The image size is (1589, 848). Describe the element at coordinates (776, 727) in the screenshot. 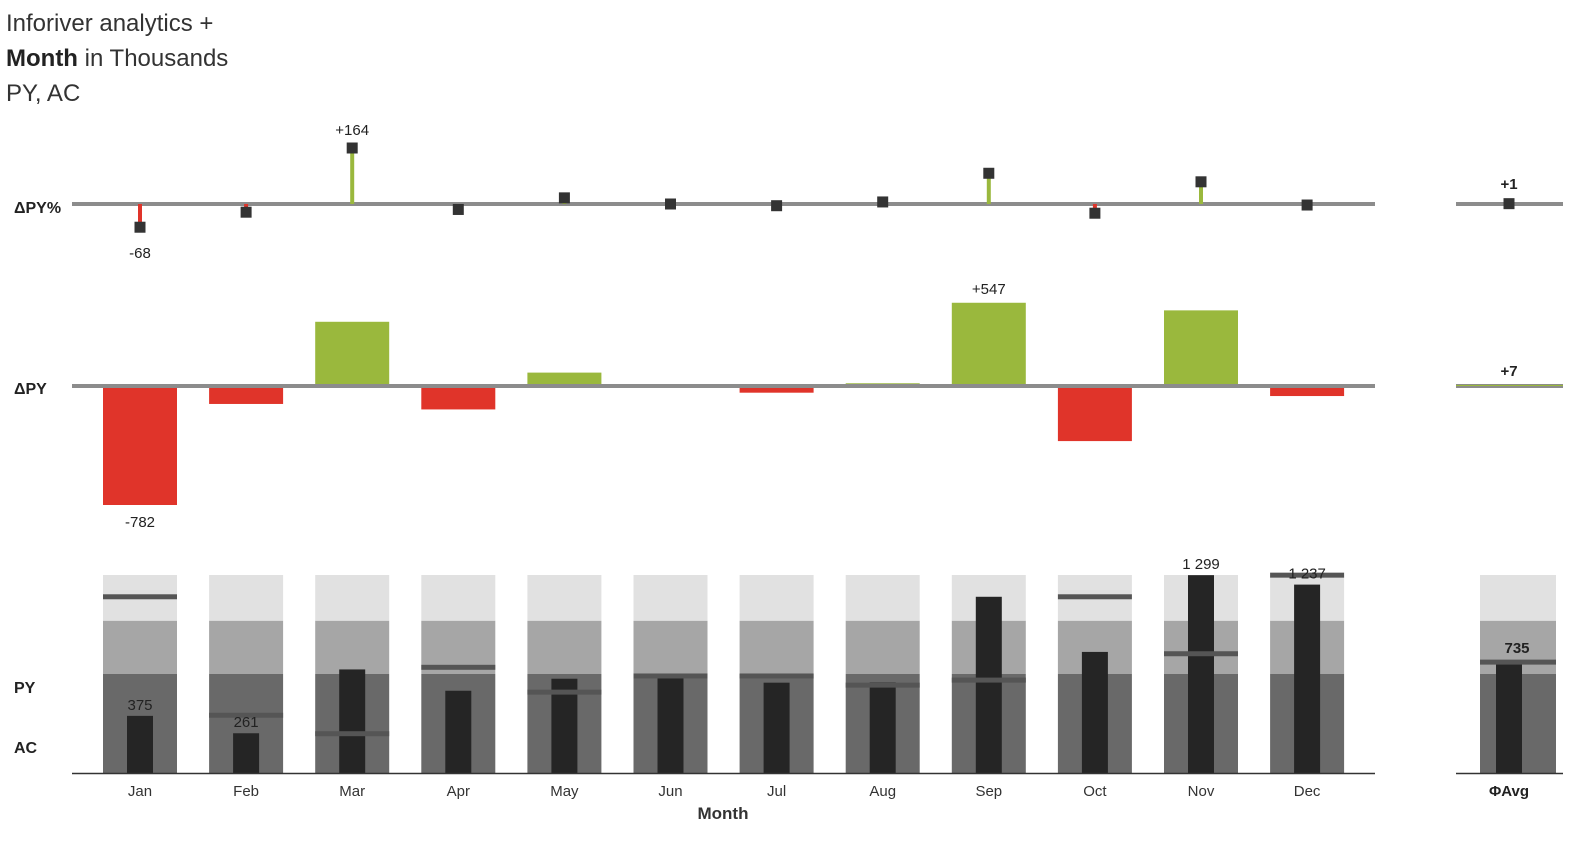

I see `ac-bar-jul` at that location.